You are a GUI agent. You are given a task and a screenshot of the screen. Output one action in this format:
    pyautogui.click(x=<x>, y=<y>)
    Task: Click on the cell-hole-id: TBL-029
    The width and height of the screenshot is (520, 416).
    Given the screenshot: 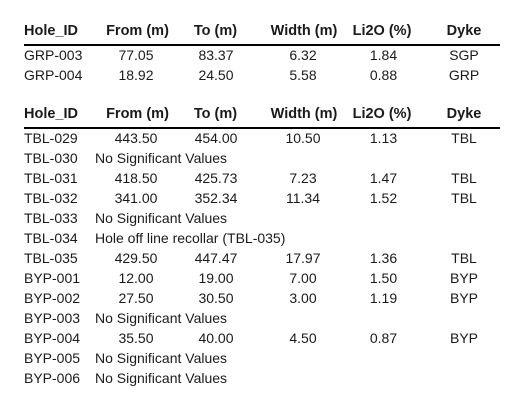 What is the action you would take?
    pyautogui.click(x=51, y=138)
    